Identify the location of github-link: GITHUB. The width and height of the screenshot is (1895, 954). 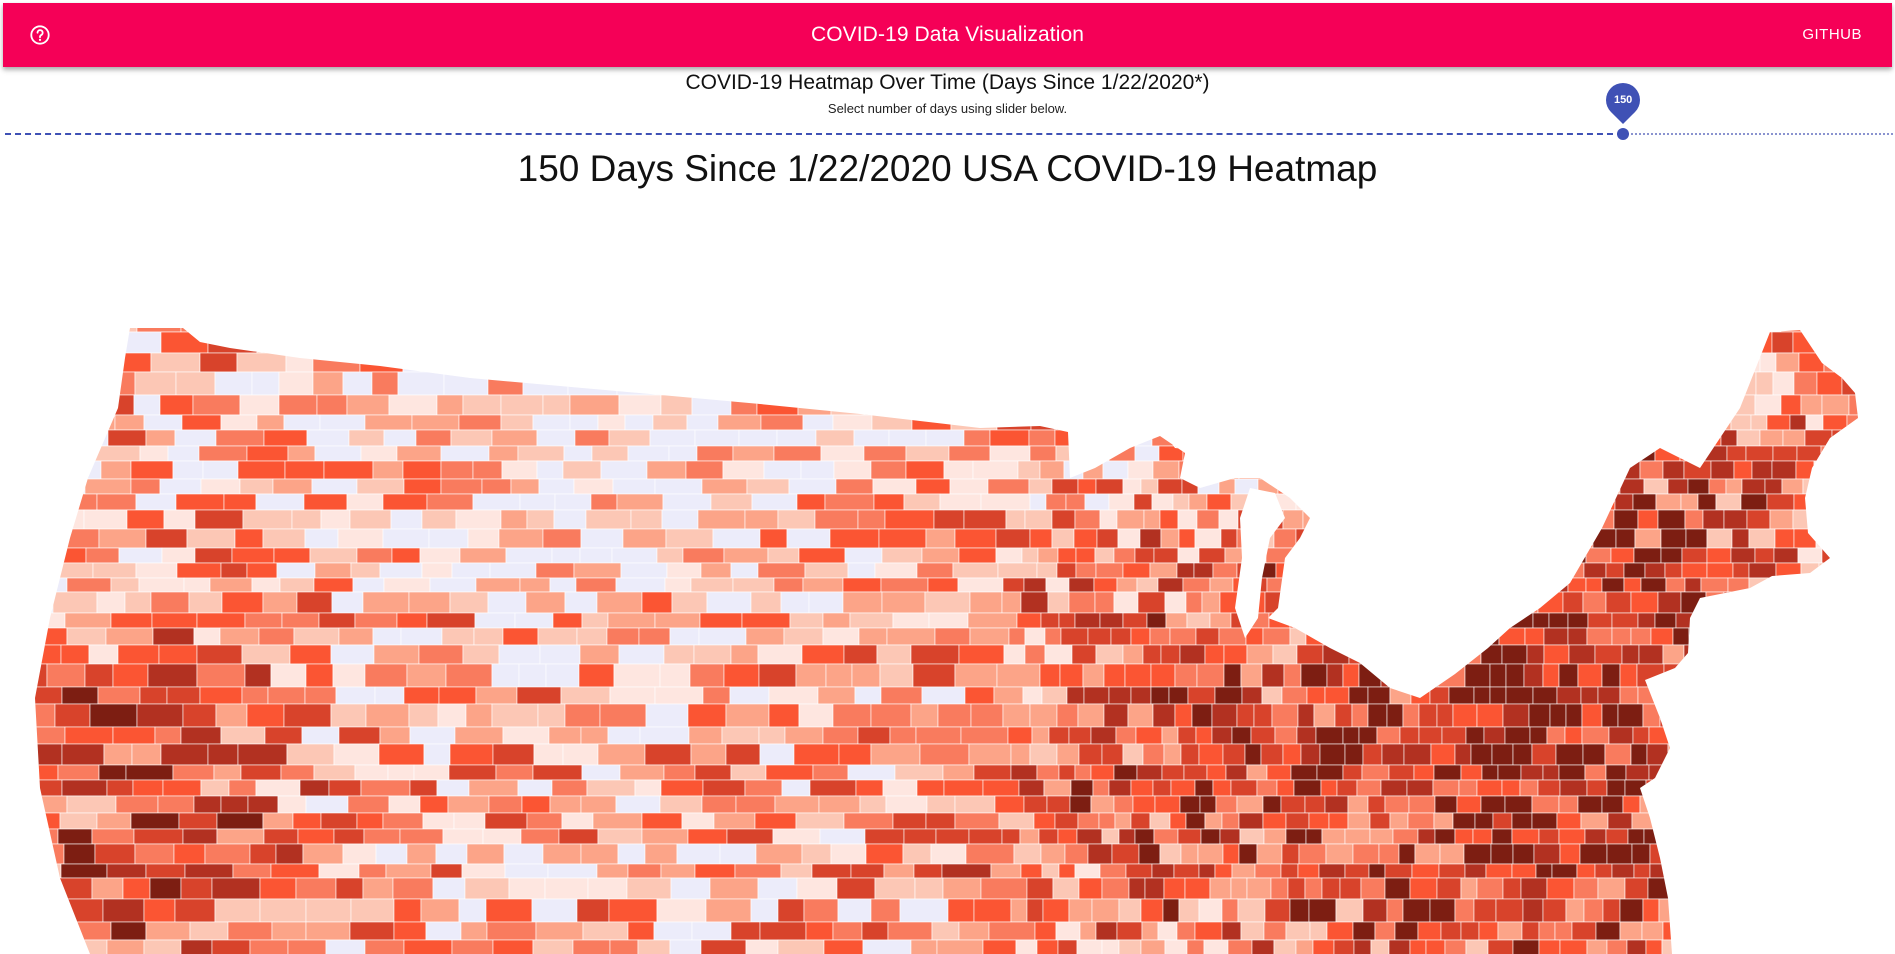
(1832, 34).